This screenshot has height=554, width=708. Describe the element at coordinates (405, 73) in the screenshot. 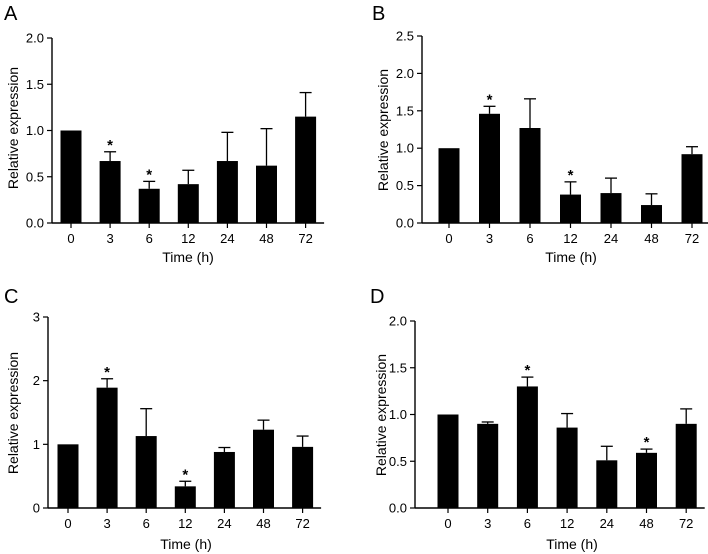

I see `panel-b-y-tick-label: 2.0` at that location.